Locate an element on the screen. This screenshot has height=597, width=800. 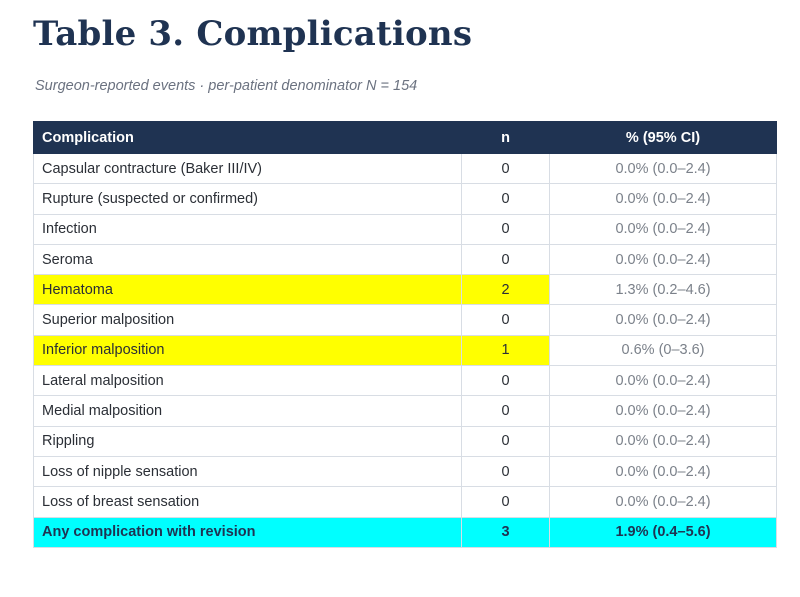
table-row: Infection 0 0.0% (0.0–2.4) is located at coordinates (405, 229).